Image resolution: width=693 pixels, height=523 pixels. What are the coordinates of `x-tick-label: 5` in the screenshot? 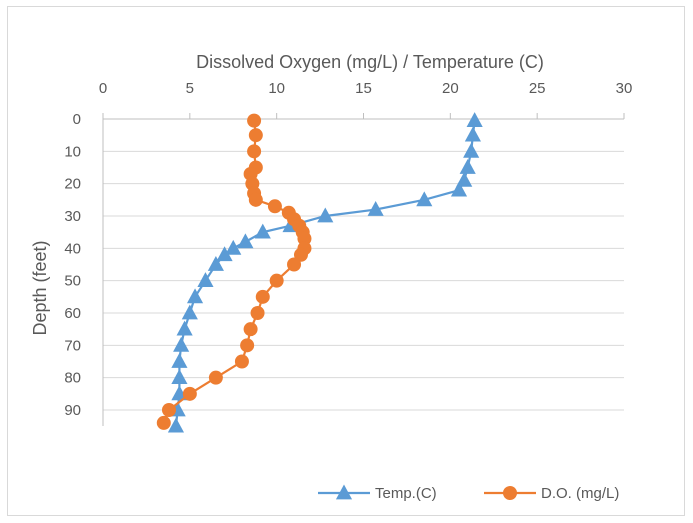 It's located at (190, 88).